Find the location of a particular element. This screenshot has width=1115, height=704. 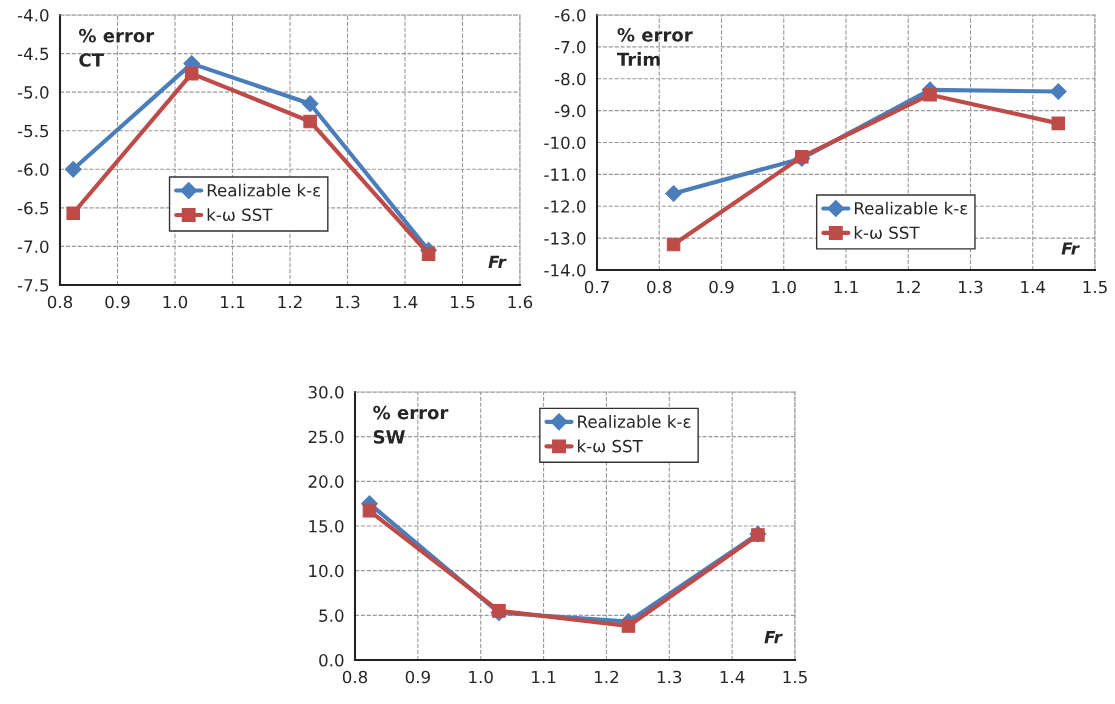

y-tick-label: -6.5 is located at coordinates (33, 208).